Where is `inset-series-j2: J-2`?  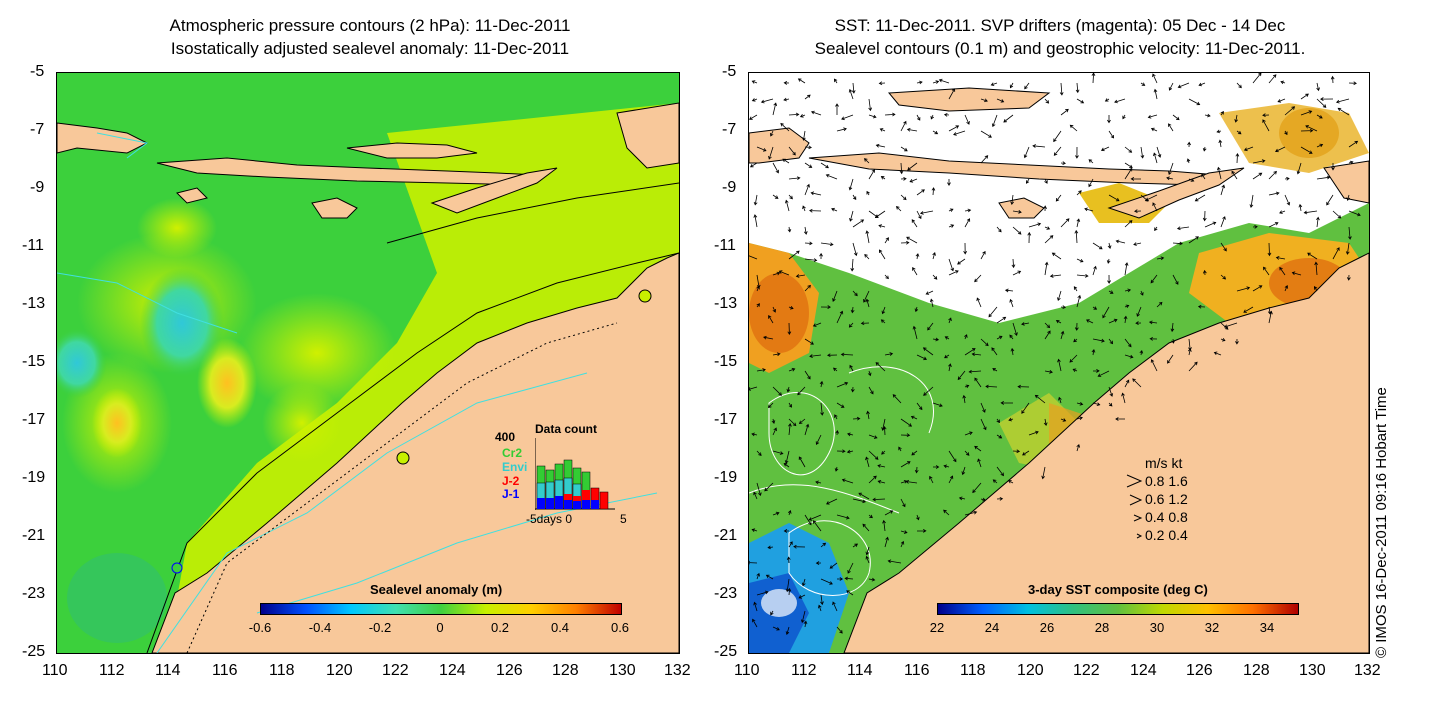
inset-series-j2: J-2 is located at coordinates (511, 481).